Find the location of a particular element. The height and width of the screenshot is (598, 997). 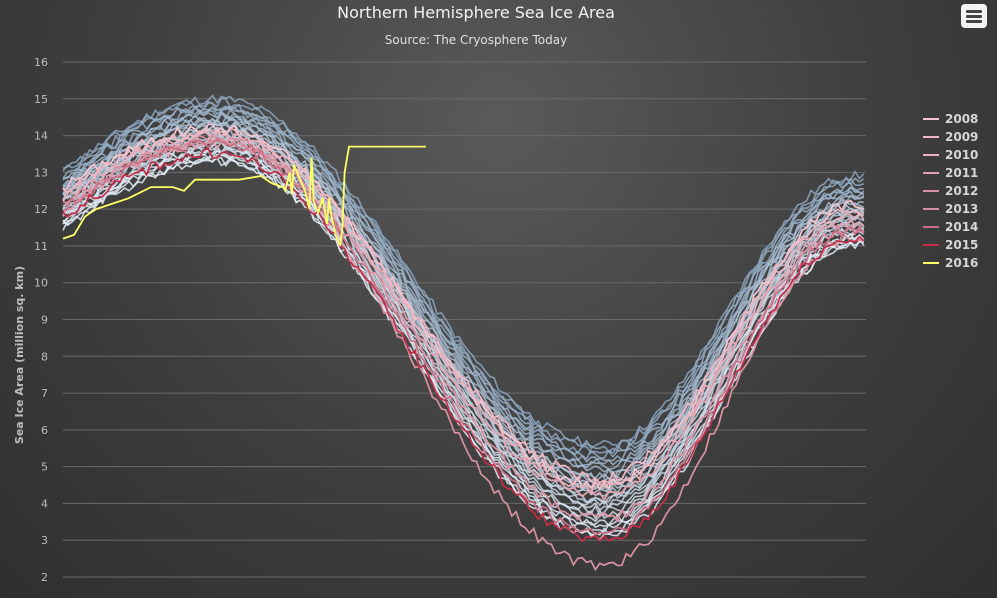

y-tick-label: 8 is located at coordinates (44, 356).